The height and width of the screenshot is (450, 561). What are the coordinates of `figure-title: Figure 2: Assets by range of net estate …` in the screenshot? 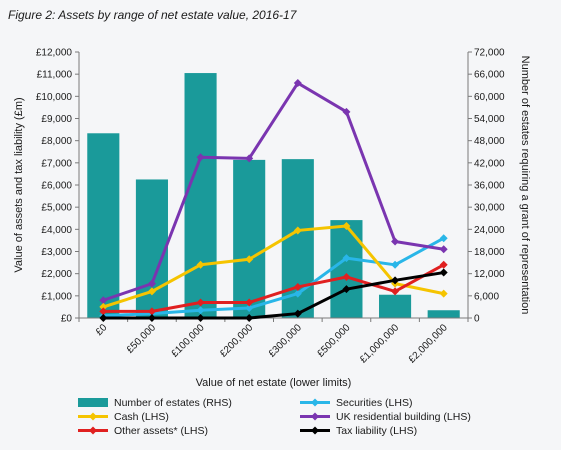 It's located at (152, 15).